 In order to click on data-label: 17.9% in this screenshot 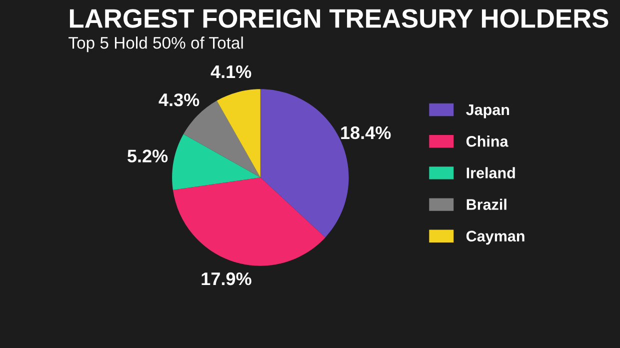, I will do `click(227, 279)`.